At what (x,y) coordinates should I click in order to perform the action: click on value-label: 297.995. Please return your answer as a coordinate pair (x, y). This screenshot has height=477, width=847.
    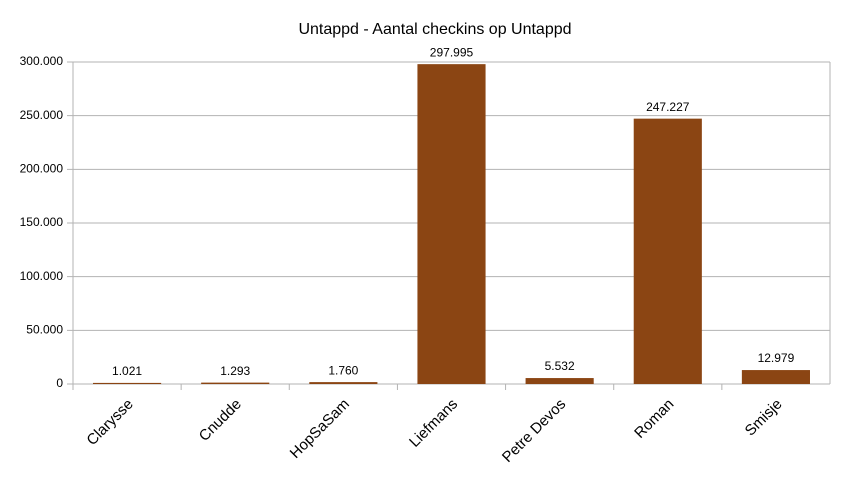
    Looking at the image, I should click on (452, 52).